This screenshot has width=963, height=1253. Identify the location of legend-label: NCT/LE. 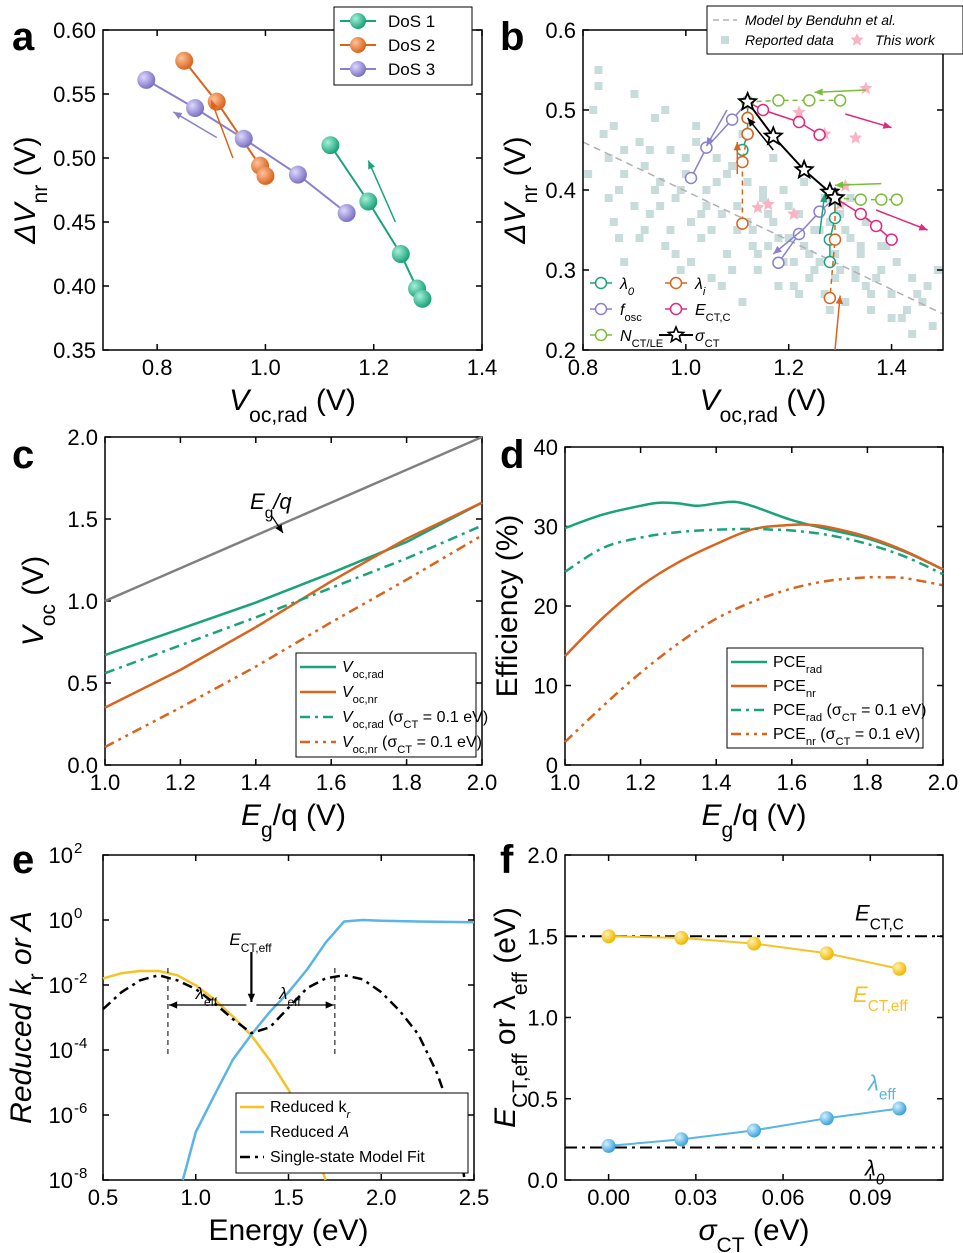
(641, 339).